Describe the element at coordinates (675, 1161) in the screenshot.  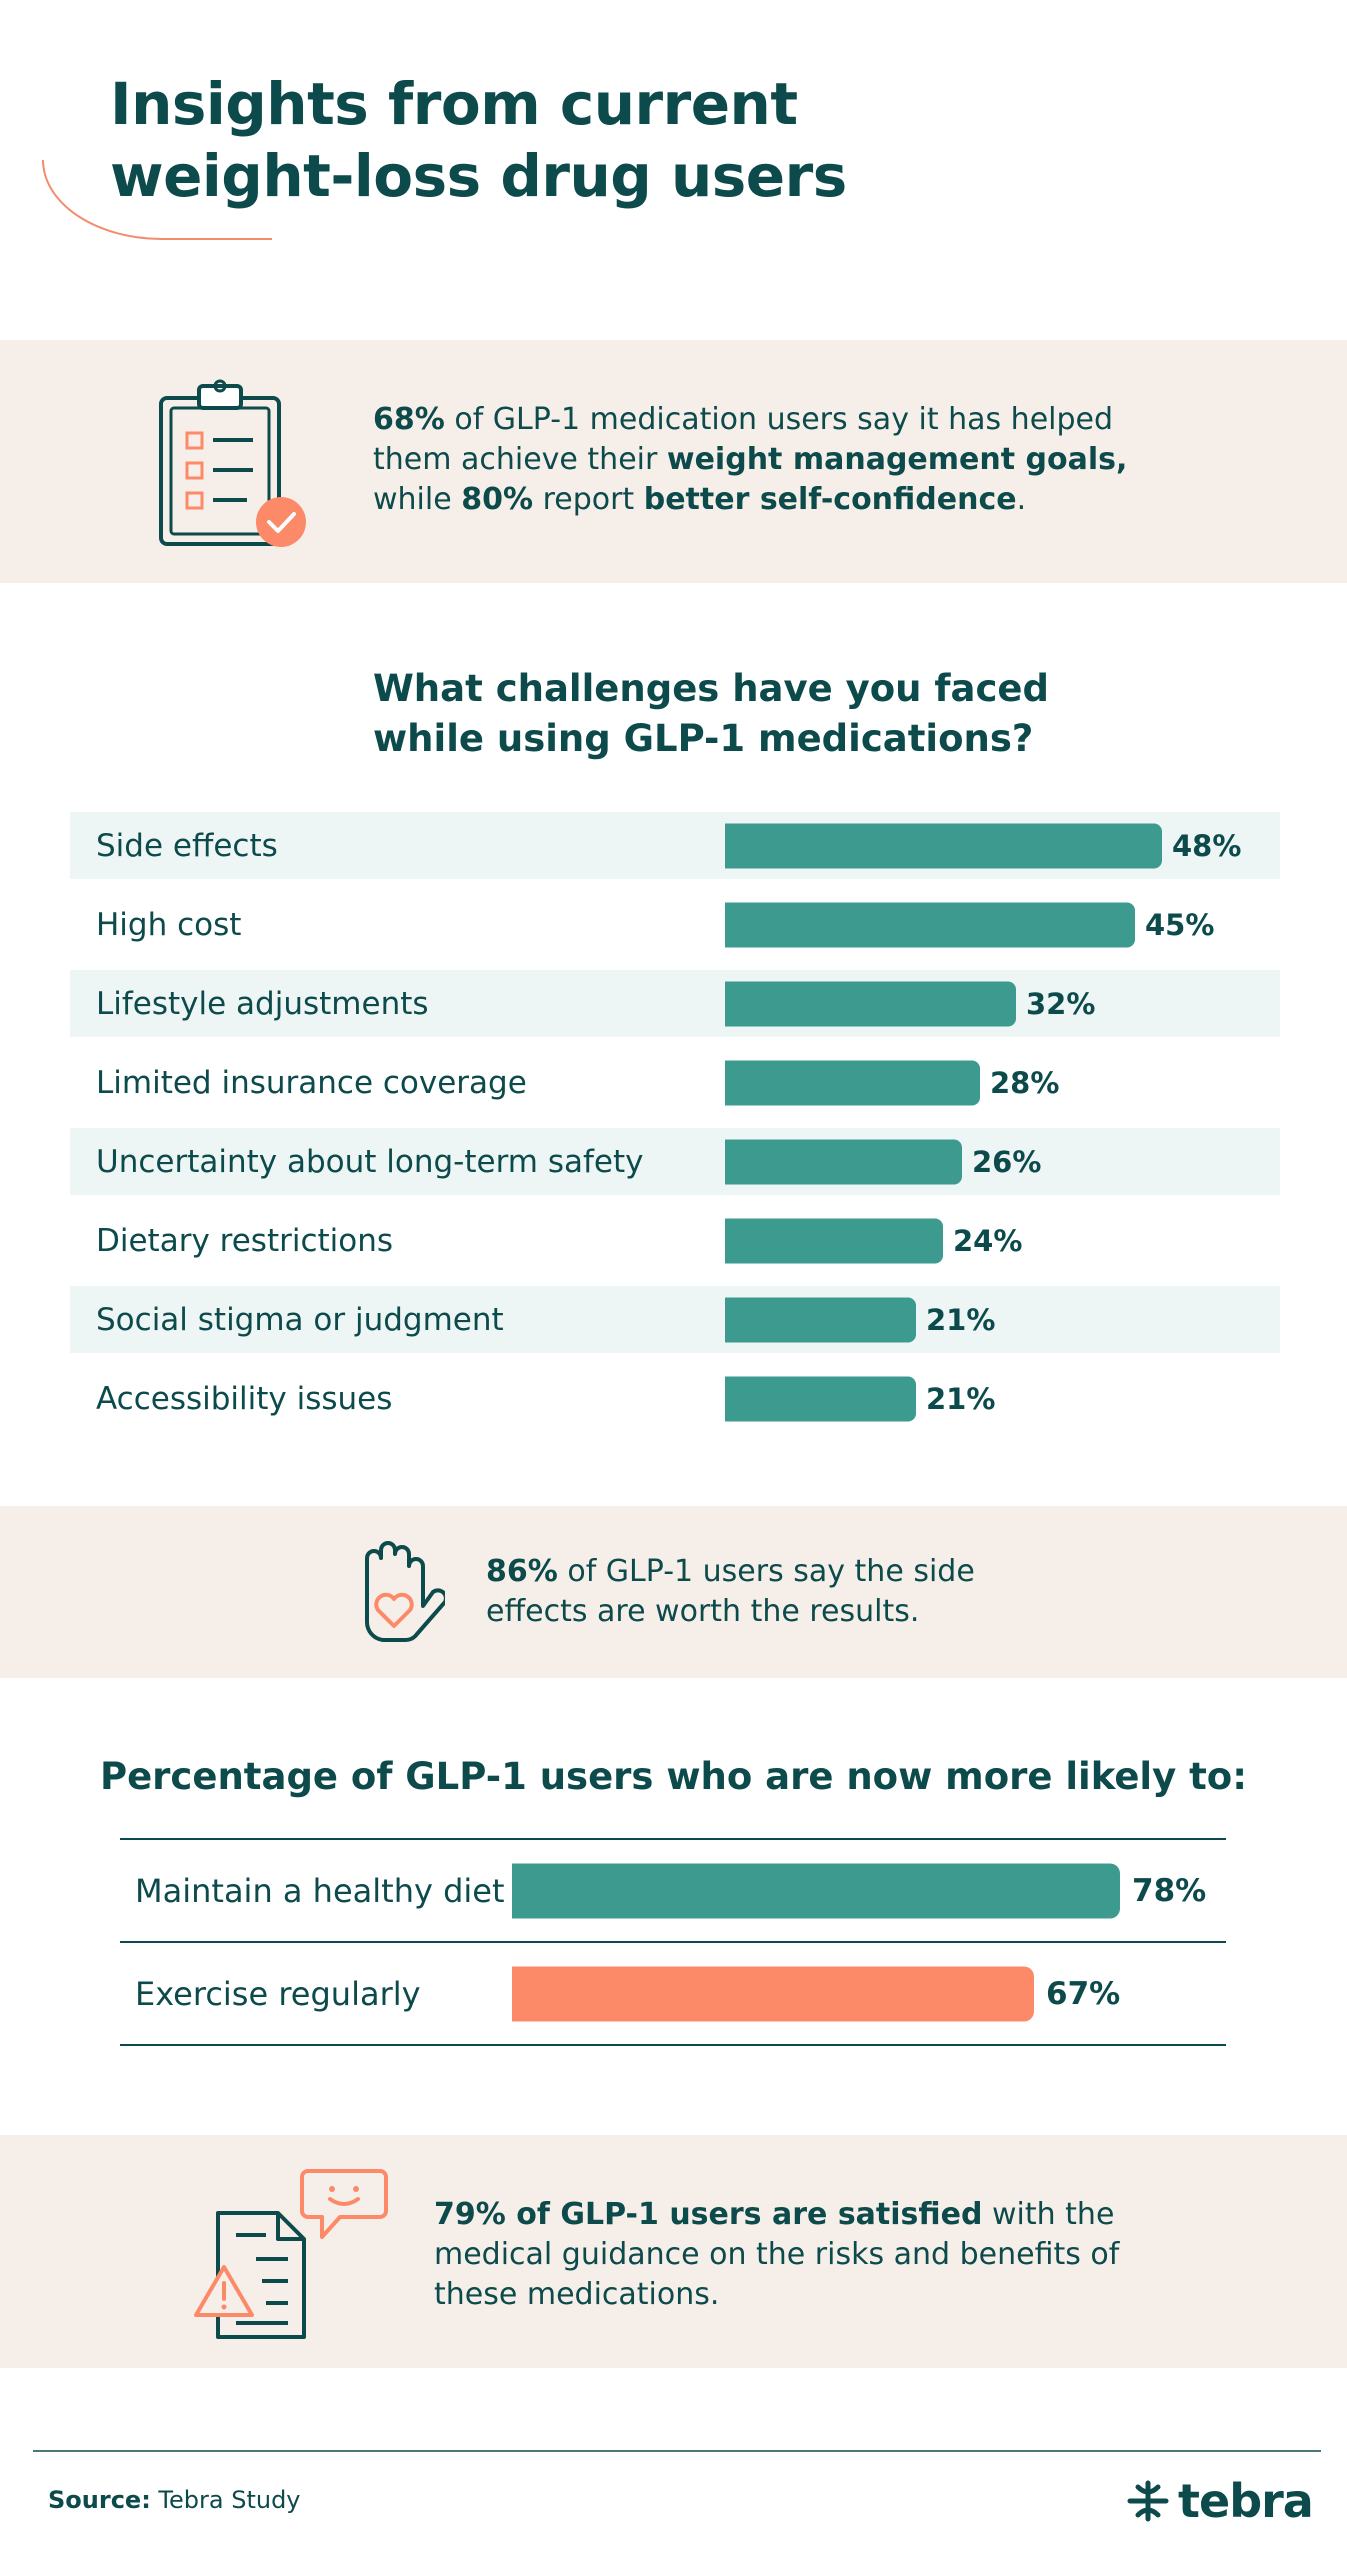
I see `chart-row: Uncertainty about long-term safety 26%` at that location.